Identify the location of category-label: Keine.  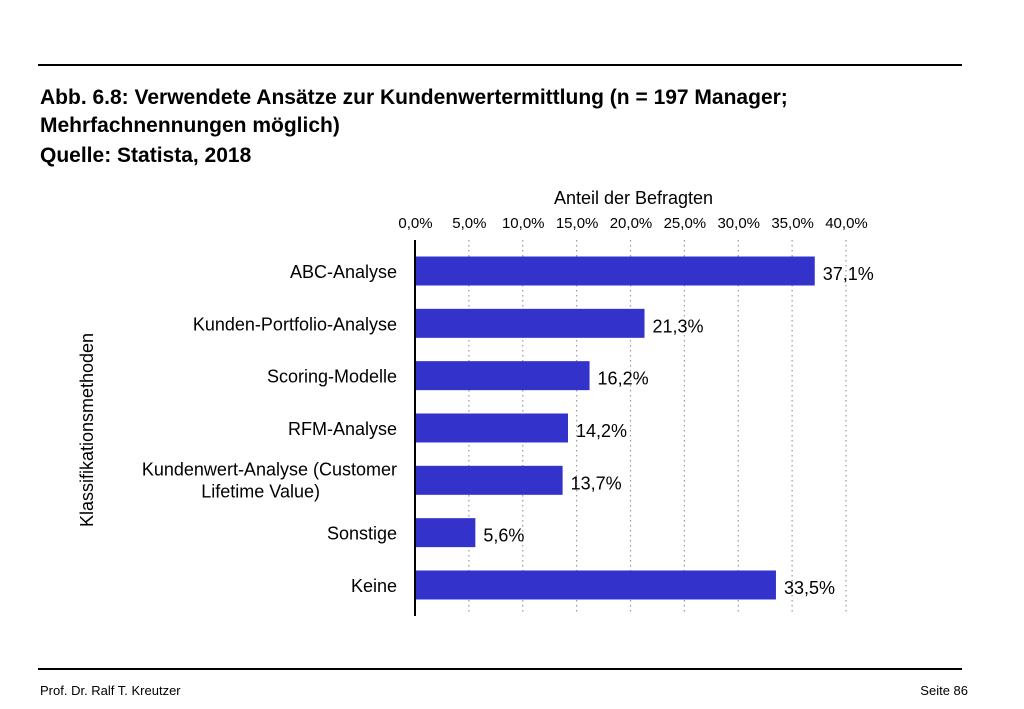
(374, 586).